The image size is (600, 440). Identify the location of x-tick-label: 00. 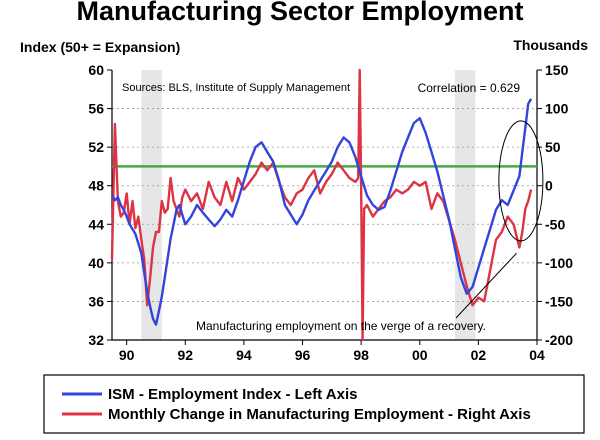
(420, 355).